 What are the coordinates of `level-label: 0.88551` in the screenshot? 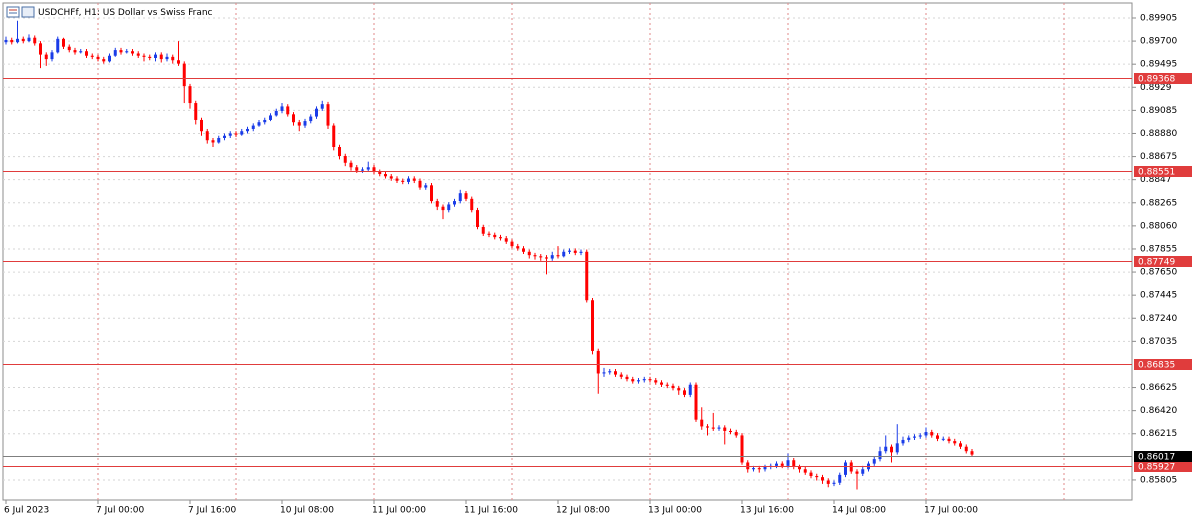 It's located at (1156, 173).